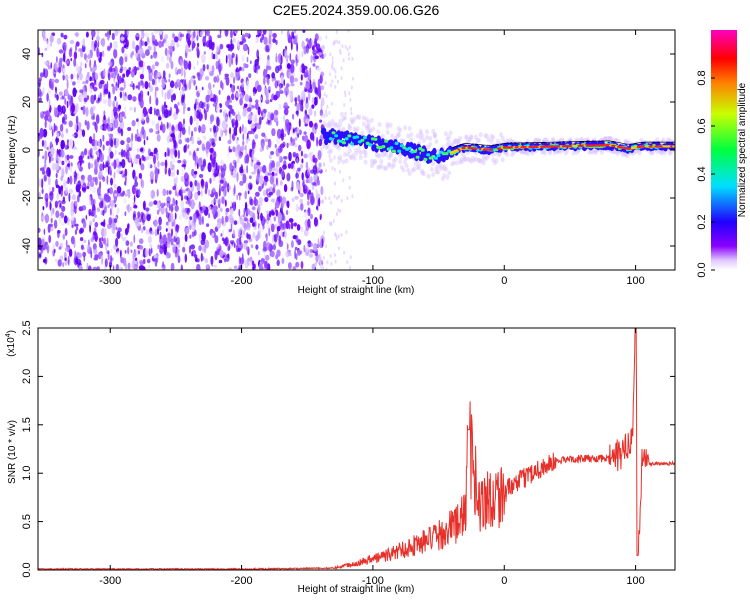 The height and width of the screenshot is (600, 750). I want to click on x-tick-label: -100, so click(373, 281).